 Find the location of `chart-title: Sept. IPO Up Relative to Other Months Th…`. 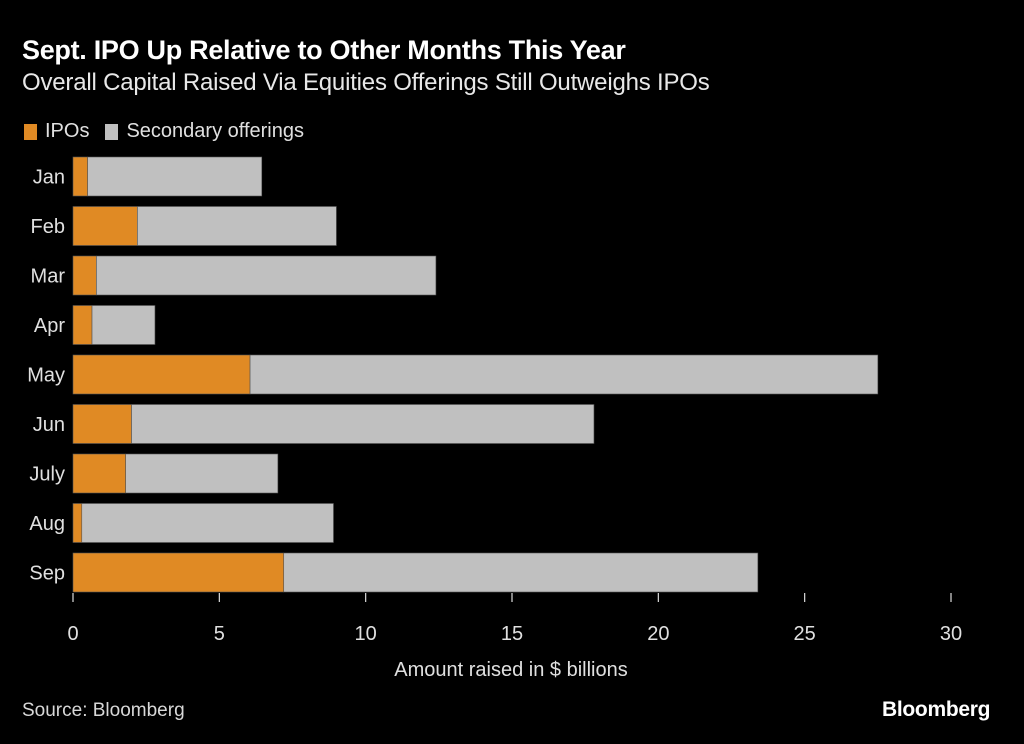

chart-title: Sept. IPO Up Relative to Other Months Th… is located at coordinates (324, 50).